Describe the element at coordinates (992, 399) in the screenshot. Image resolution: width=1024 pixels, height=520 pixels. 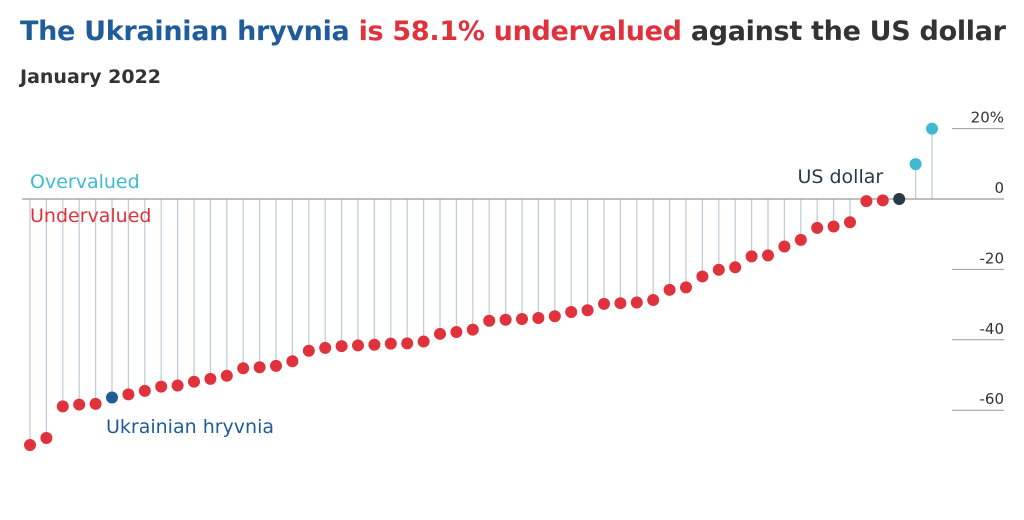
I see `y-tick-label: -60` at that location.